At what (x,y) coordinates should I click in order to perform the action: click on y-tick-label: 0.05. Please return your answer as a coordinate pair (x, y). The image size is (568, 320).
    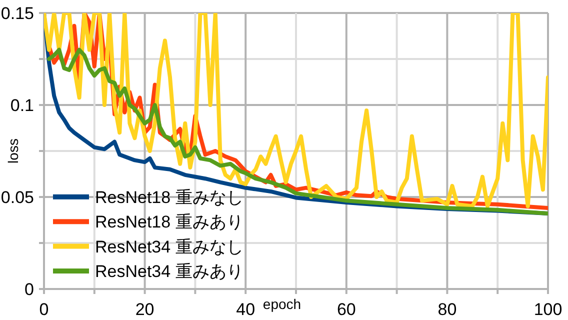
    Looking at the image, I should click on (17, 197).